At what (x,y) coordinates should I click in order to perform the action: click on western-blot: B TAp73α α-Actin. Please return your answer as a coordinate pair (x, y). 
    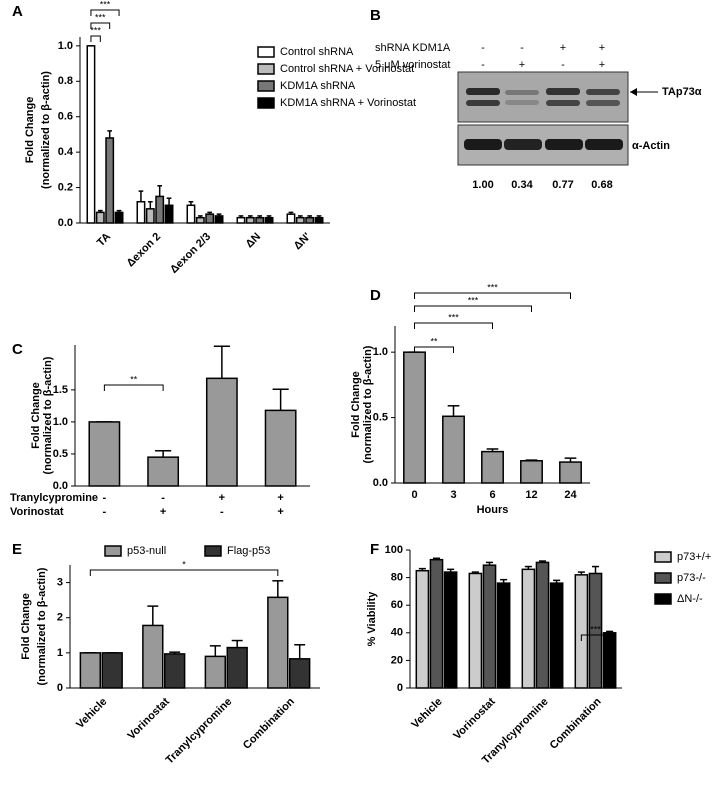
    Looking at the image, I should click on (536, 86).